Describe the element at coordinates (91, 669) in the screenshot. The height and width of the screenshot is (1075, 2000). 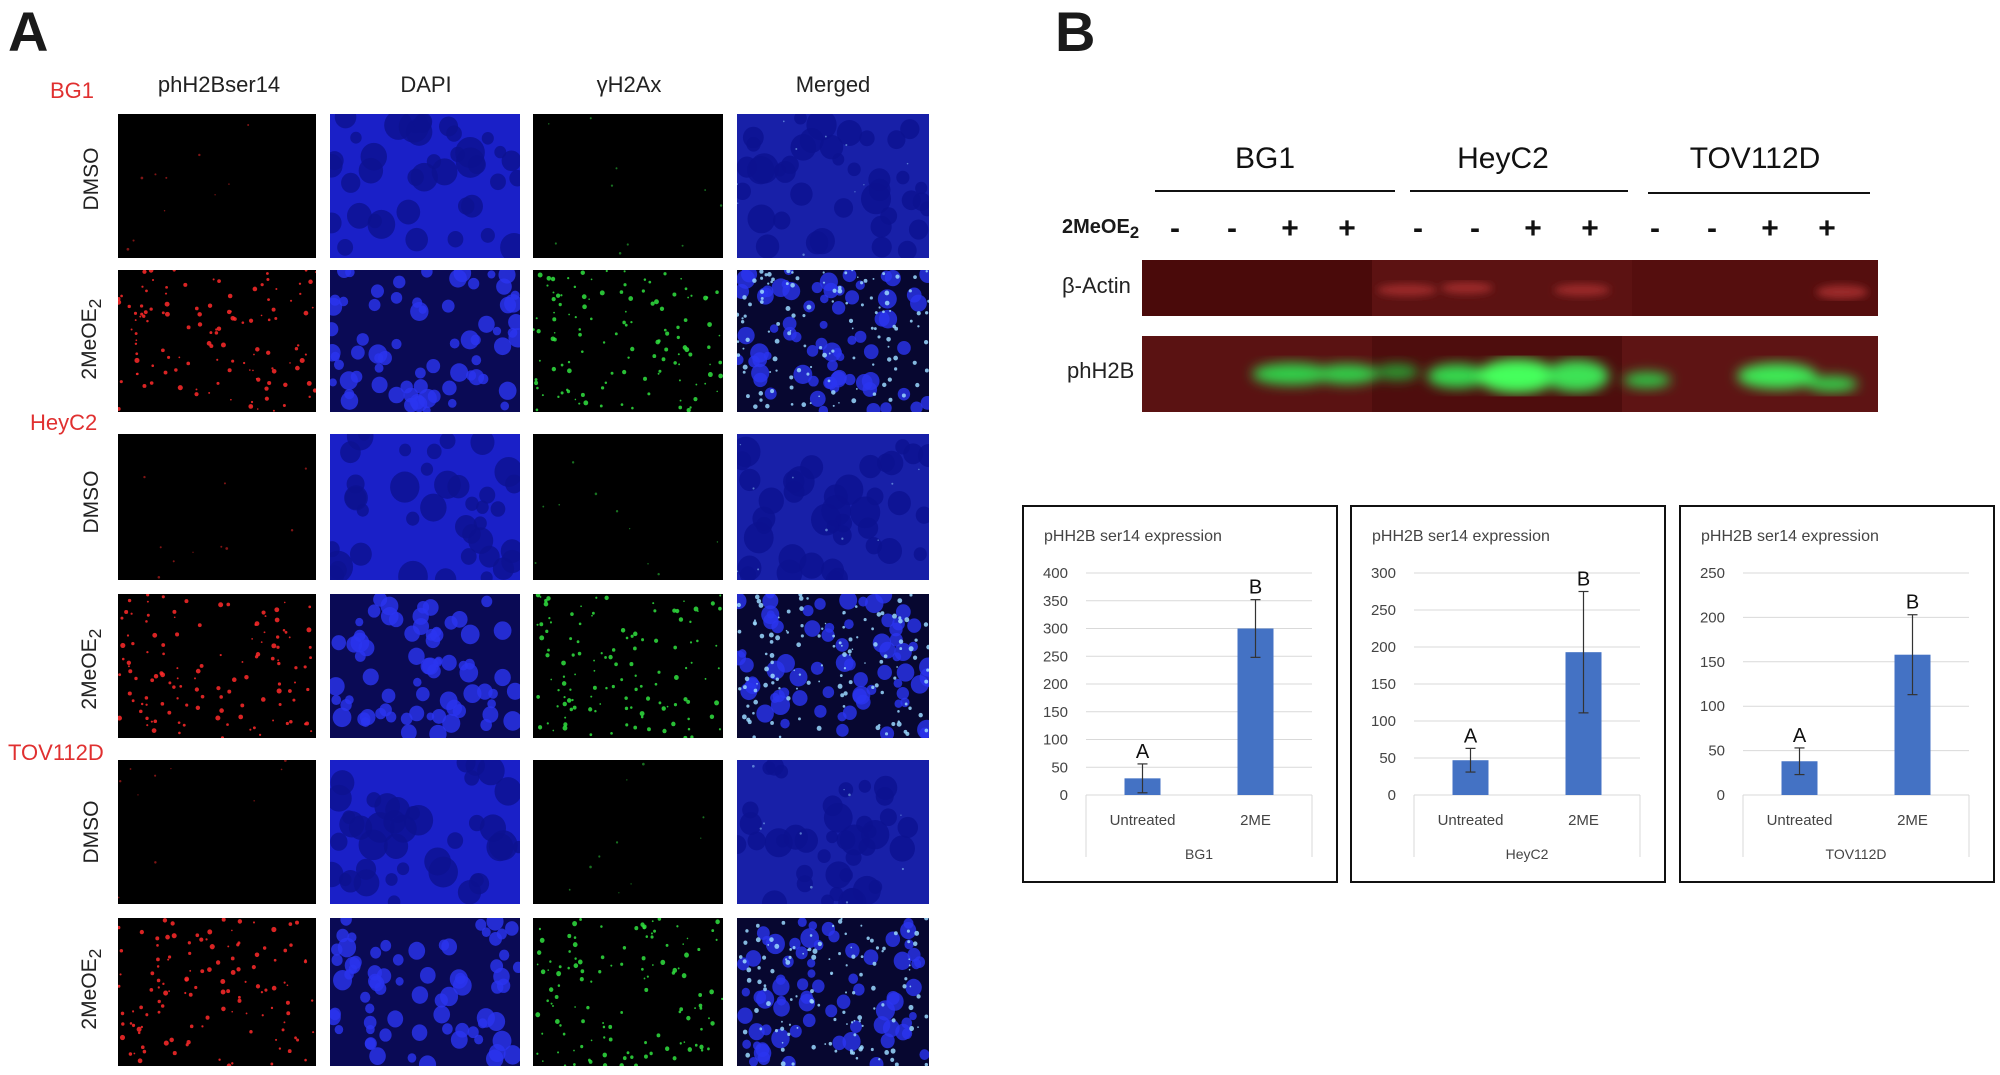
I see `row-label-2meoe2-heyc2: 2MeOE2` at that location.